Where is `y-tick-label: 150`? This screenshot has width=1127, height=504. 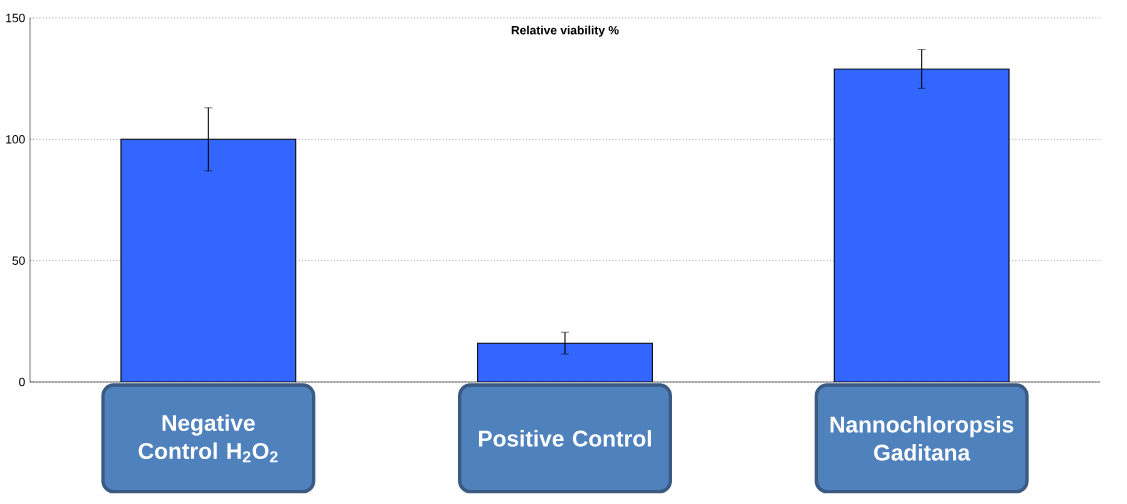
y-tick-label: 150 is located at coordinates (15, 18).